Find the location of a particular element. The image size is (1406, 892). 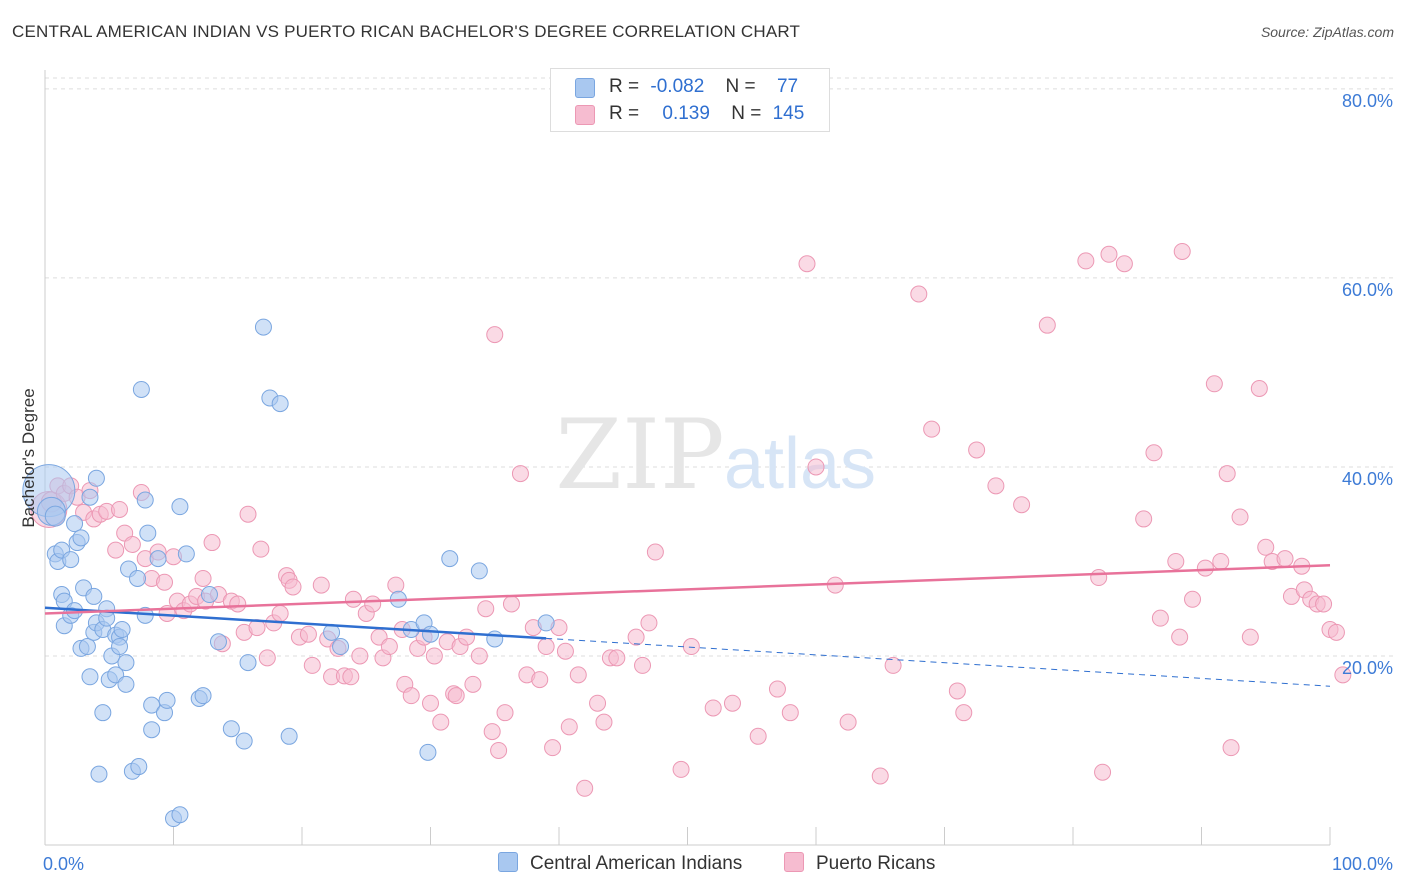

y-tick-label: 80.0% is located at coordinates (1367, 101).